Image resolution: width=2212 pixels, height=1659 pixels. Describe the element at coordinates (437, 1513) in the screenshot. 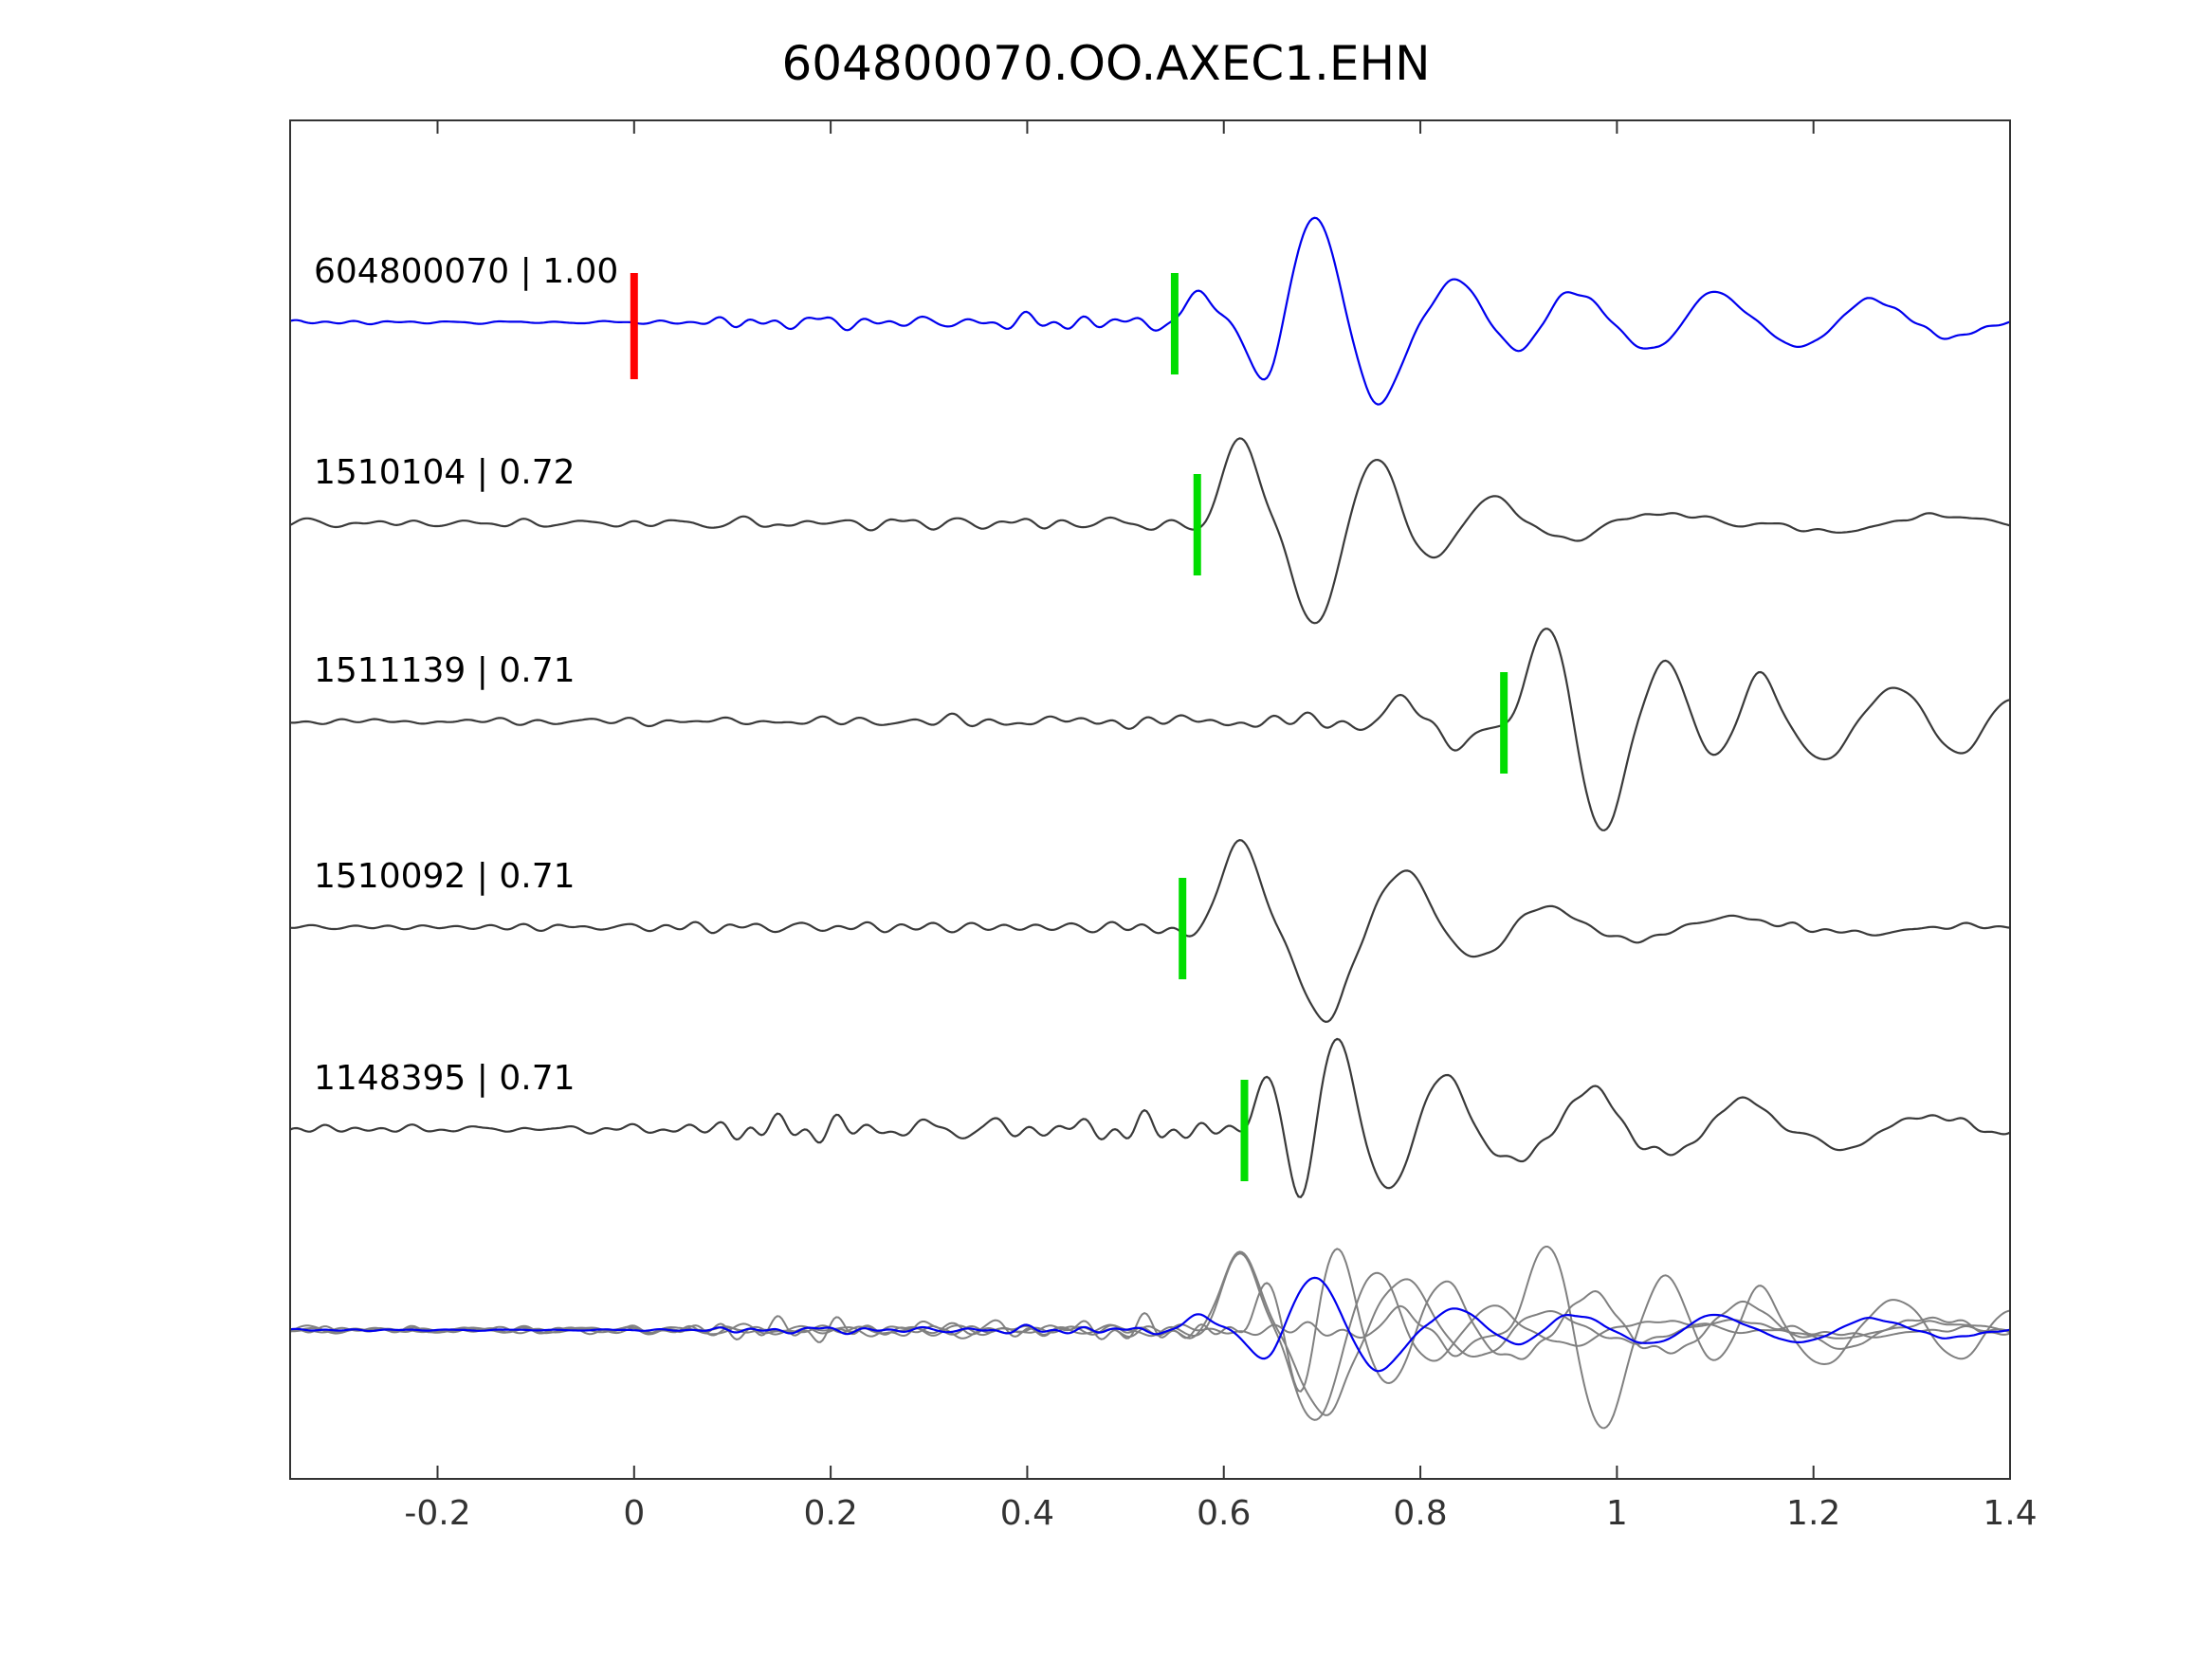

I see `x-tick-label: -0.2` at that location.